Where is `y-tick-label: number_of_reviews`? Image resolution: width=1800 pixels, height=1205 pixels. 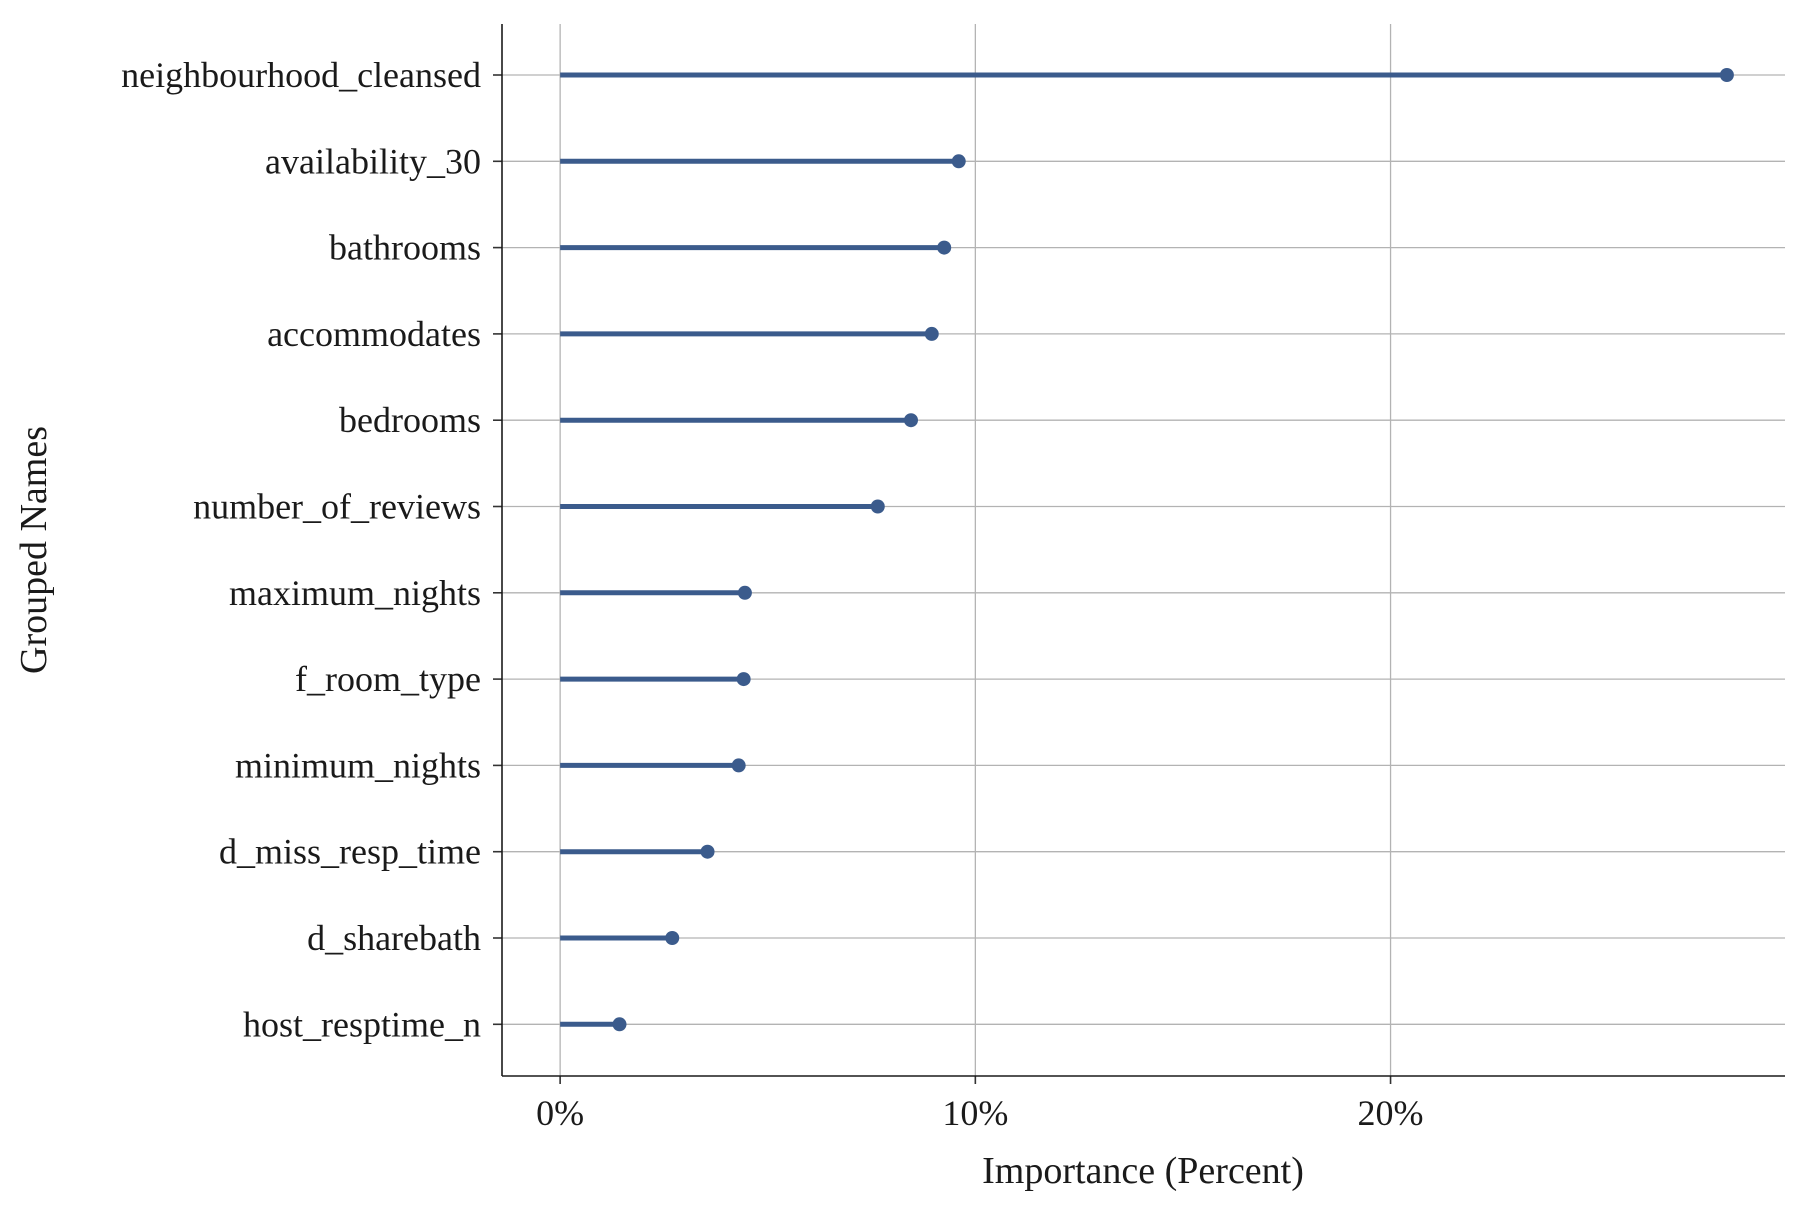 y-tick-label: number_of_reviews is located at coordinates (337, 507).